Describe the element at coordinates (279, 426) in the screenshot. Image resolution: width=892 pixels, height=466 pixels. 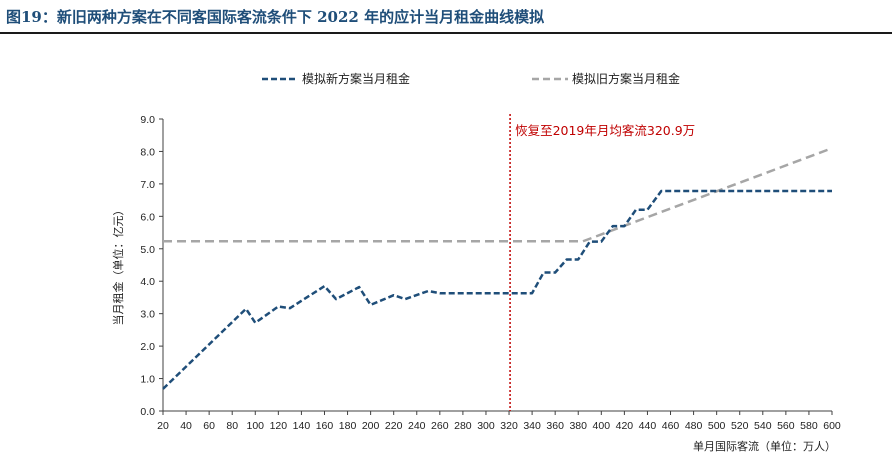
I see `x-tick-label: 120` at that location.